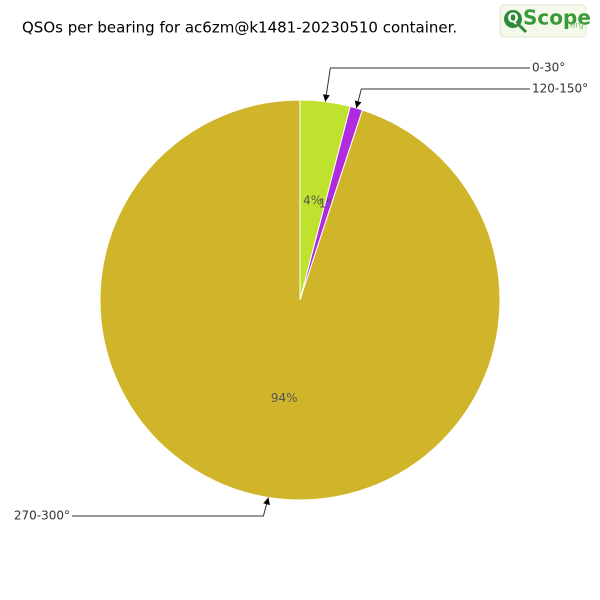  What do you see at coordinates (312, 200) in the screenshot?
I see `slice-percent: 4%` at bounding box center [312, 200].